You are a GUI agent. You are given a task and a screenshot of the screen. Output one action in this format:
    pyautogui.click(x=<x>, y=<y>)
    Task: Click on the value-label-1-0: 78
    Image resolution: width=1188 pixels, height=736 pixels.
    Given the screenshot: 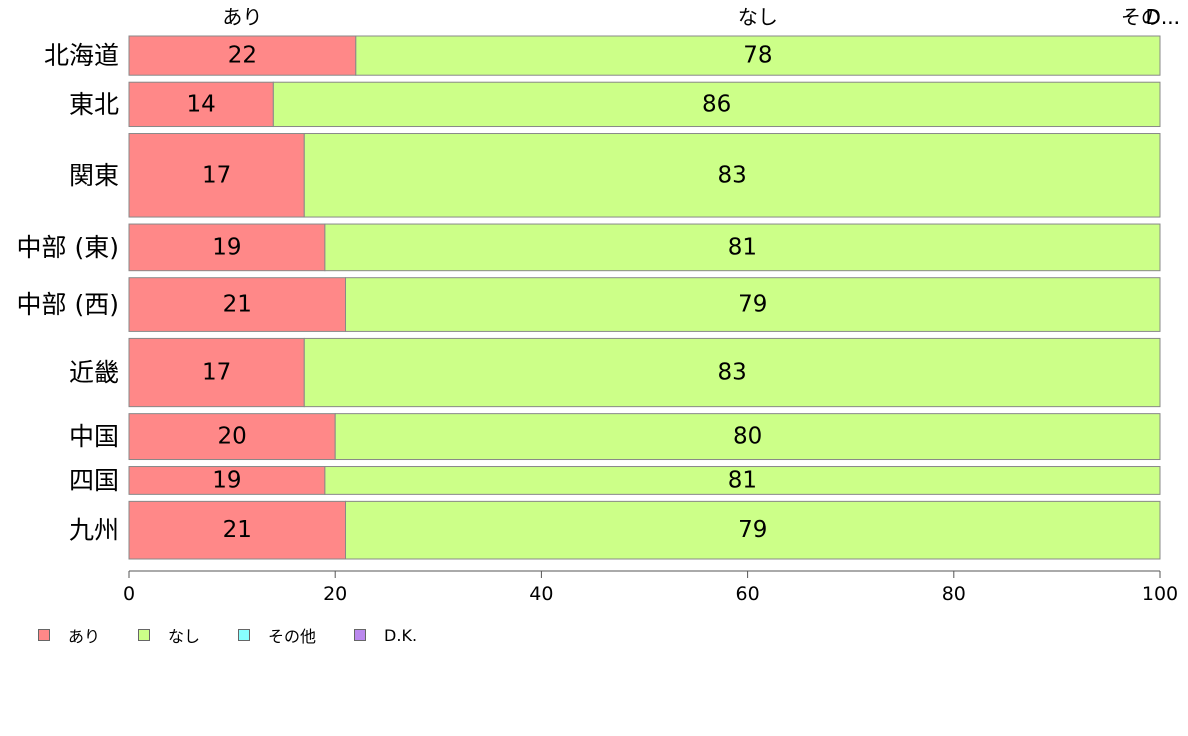 What is the action you would take?
    pyautogui.click(x=757, y=56)
    